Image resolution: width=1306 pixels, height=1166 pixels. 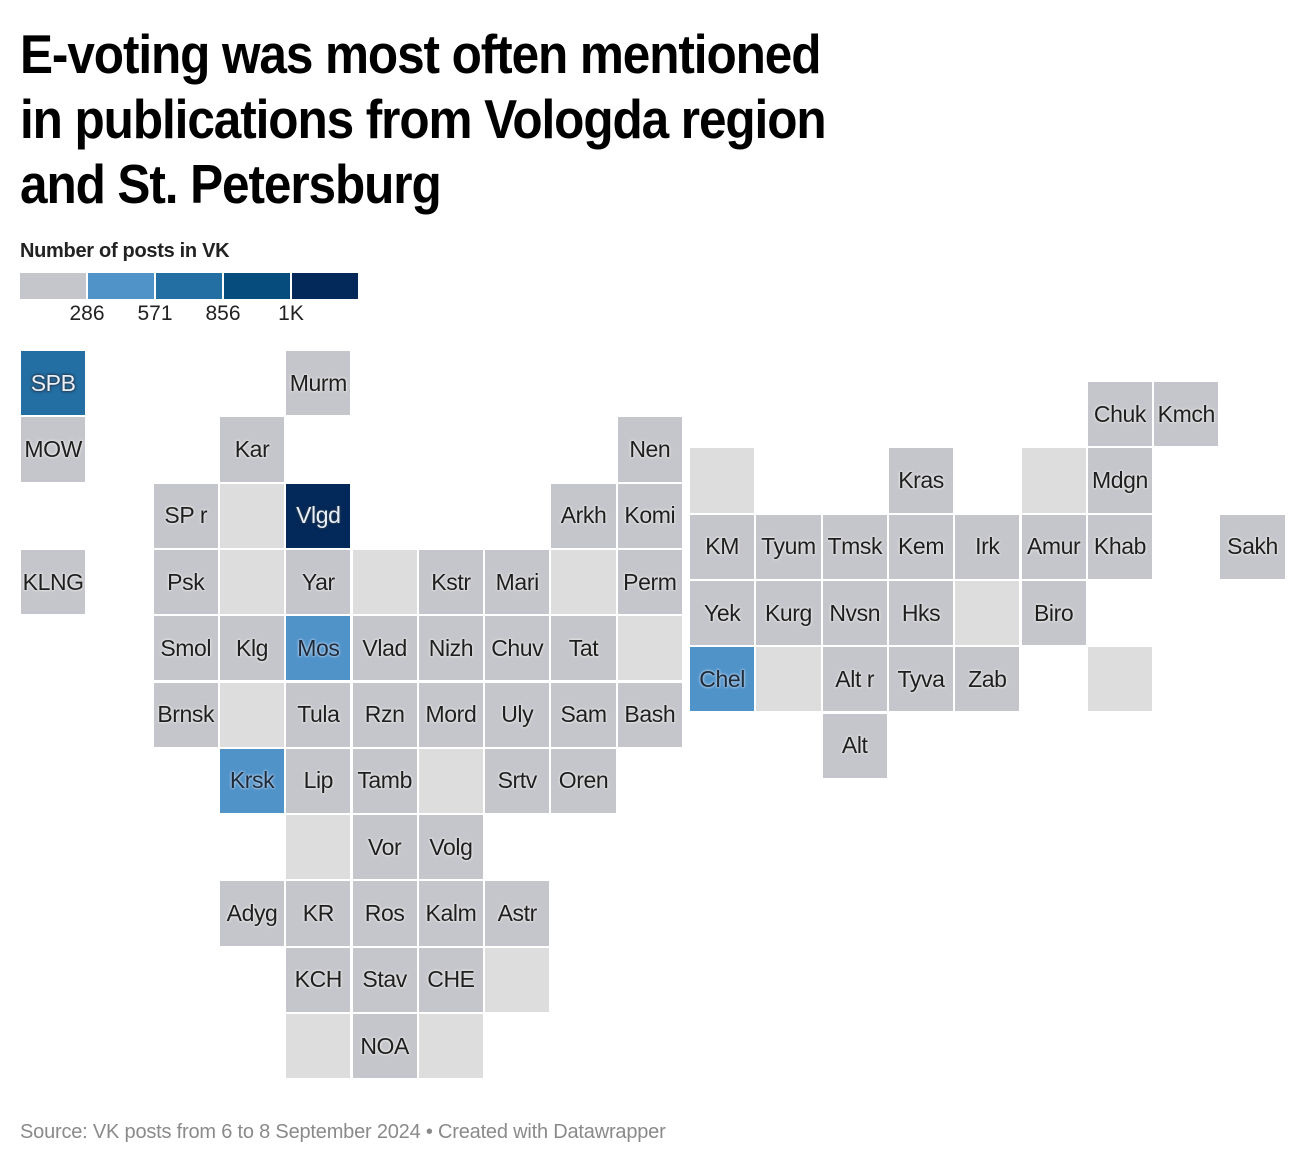 I want to click on region-tile-stav: Stav, so click(x=384, y=979).